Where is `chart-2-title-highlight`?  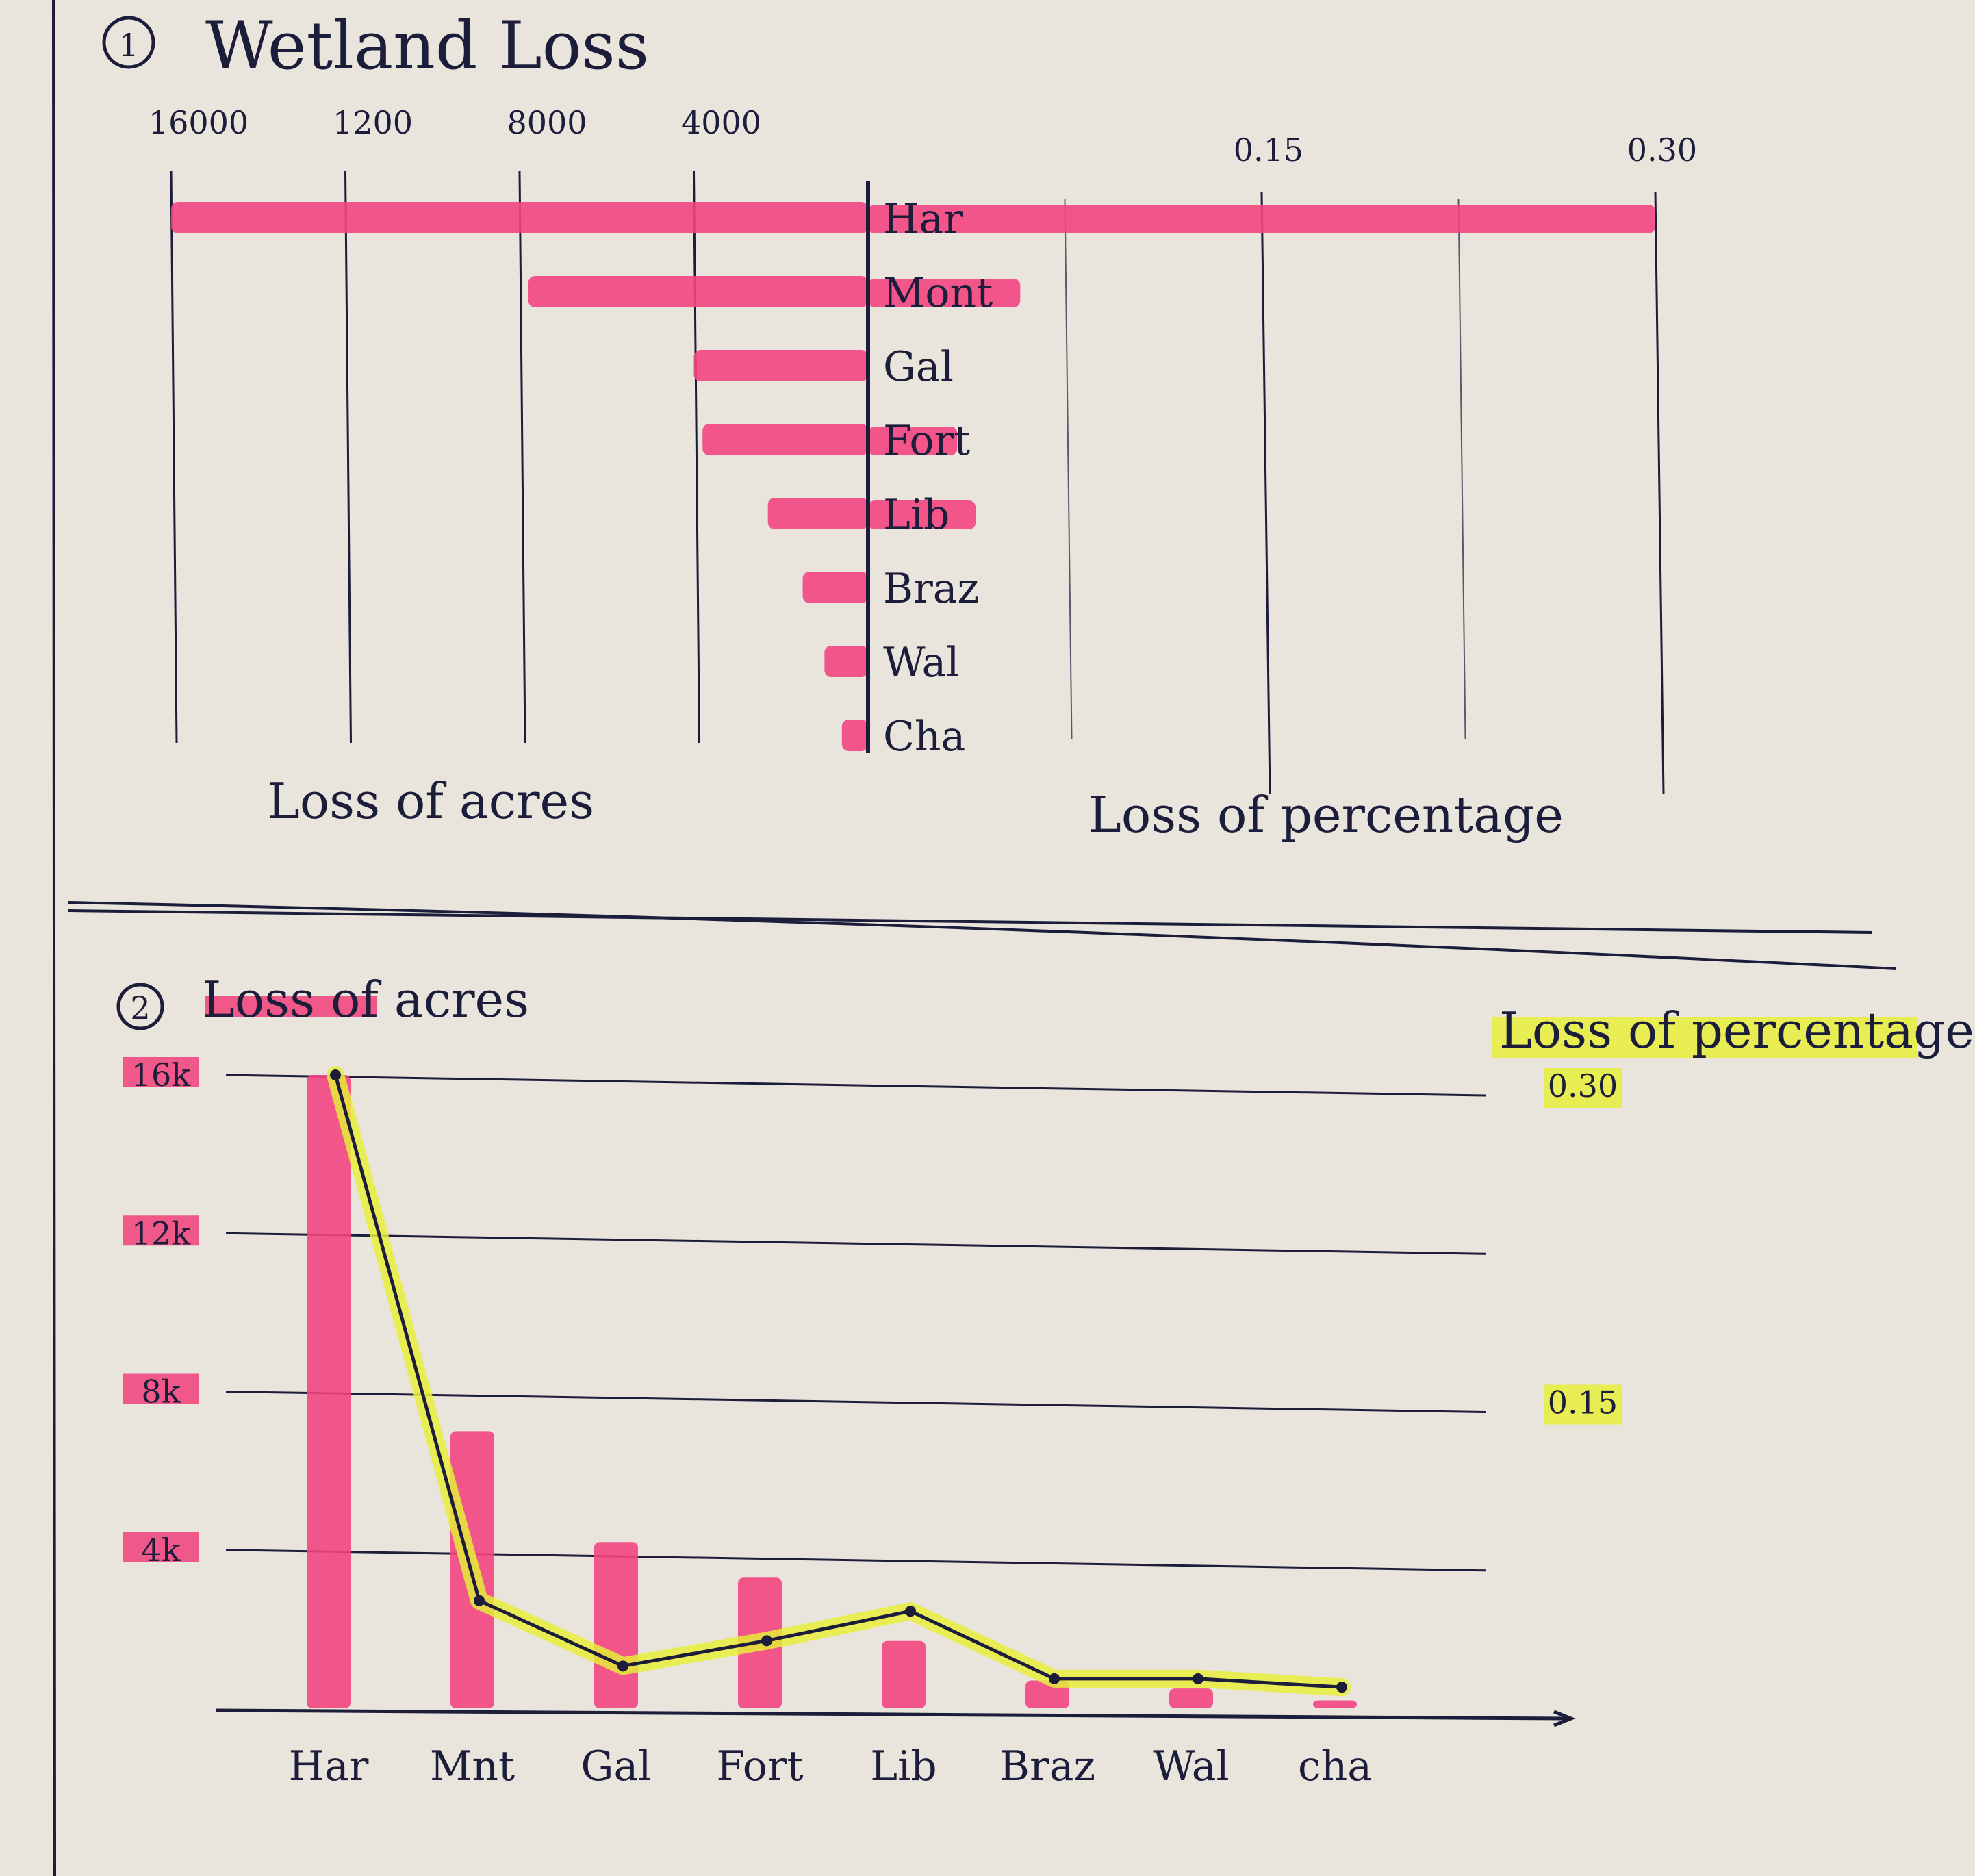
chart-2-title-highlight is located at coordinates (291, 1007).